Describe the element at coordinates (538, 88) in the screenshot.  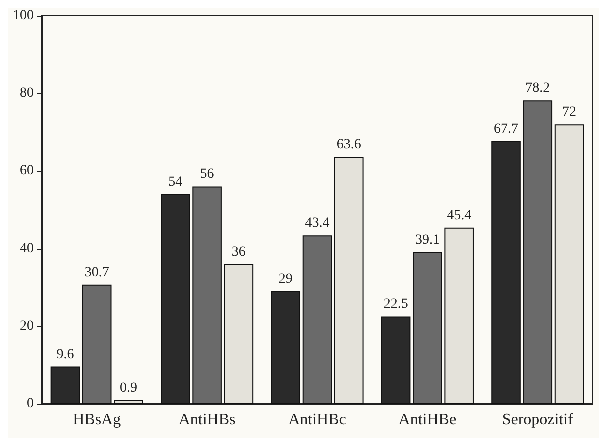
I see `data-label: 78.2` at that location.